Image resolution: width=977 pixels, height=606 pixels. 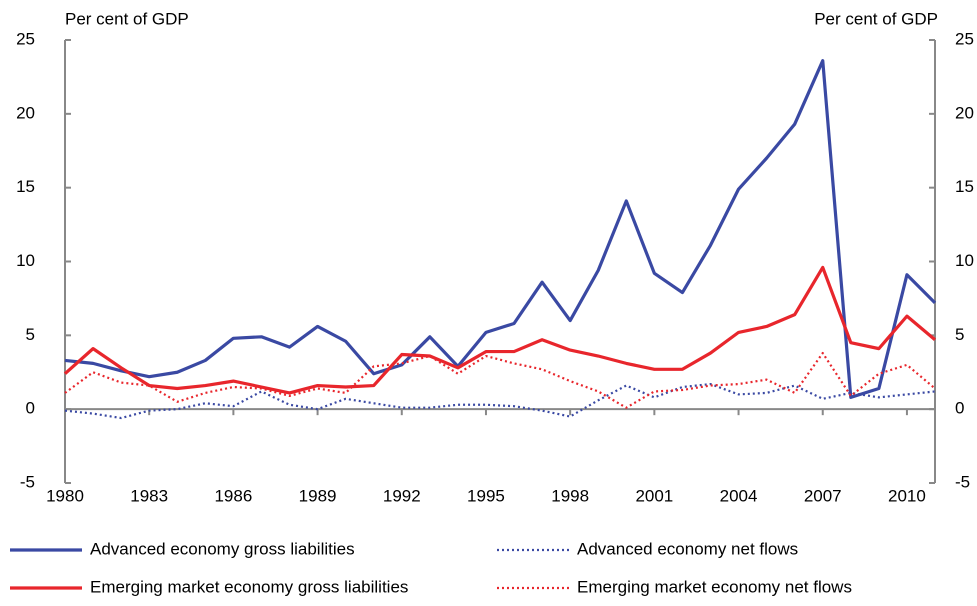 I want to click on y2-tick-label: -5, so click(x=962, y=481).